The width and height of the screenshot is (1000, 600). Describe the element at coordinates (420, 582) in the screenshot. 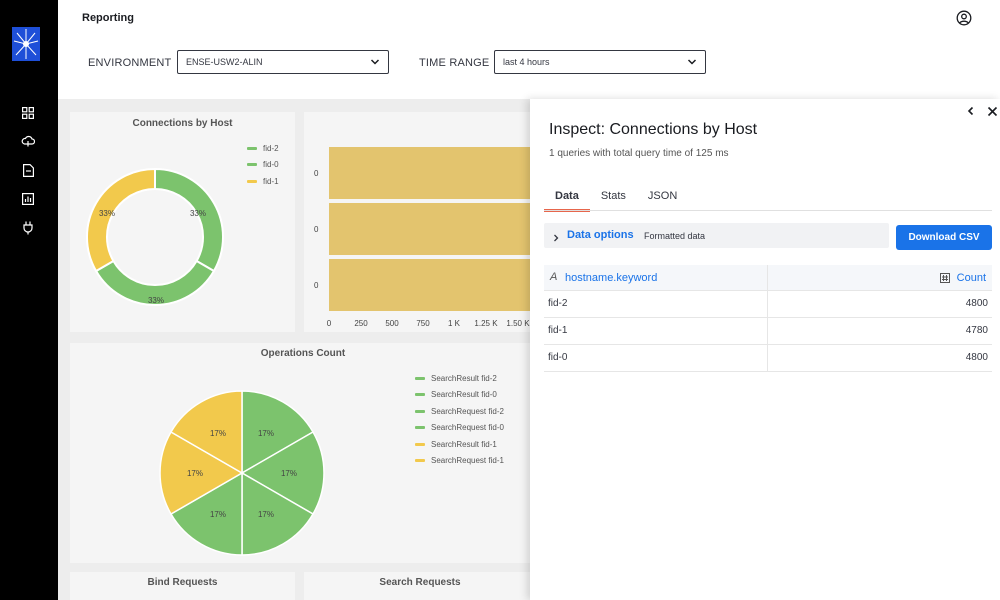

I see `panel-title: Search Requests` at that location.